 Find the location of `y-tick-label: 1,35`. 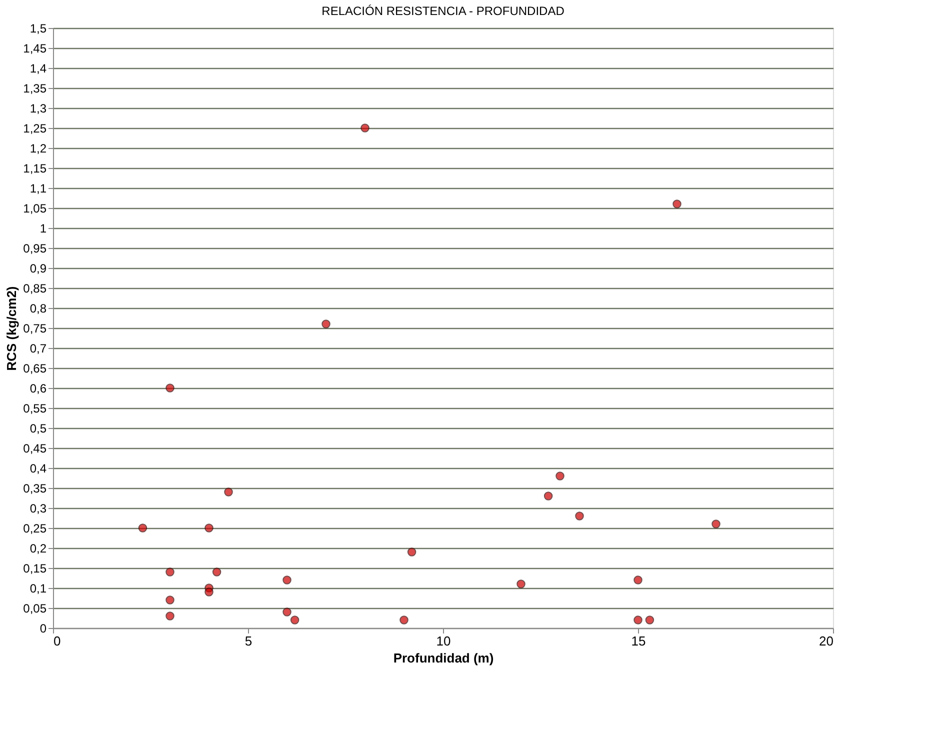

y-tick-label: 1,35 is located at coordinates (35, 89).